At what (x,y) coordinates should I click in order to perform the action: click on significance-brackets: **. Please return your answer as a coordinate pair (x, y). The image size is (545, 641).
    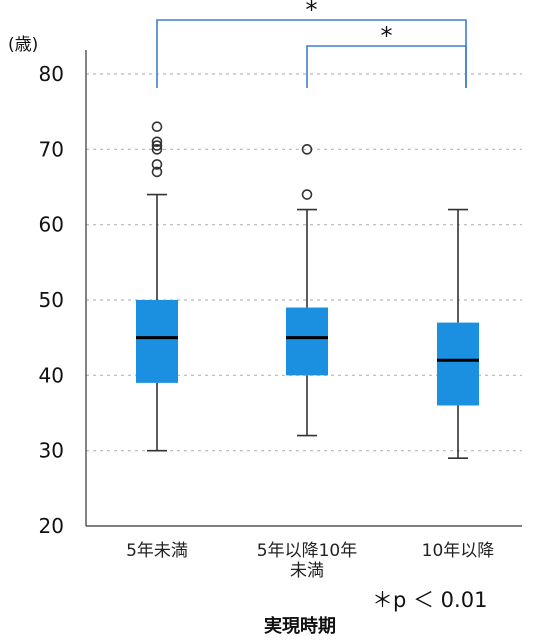
    Looking at the image, I should click on (311, 44).